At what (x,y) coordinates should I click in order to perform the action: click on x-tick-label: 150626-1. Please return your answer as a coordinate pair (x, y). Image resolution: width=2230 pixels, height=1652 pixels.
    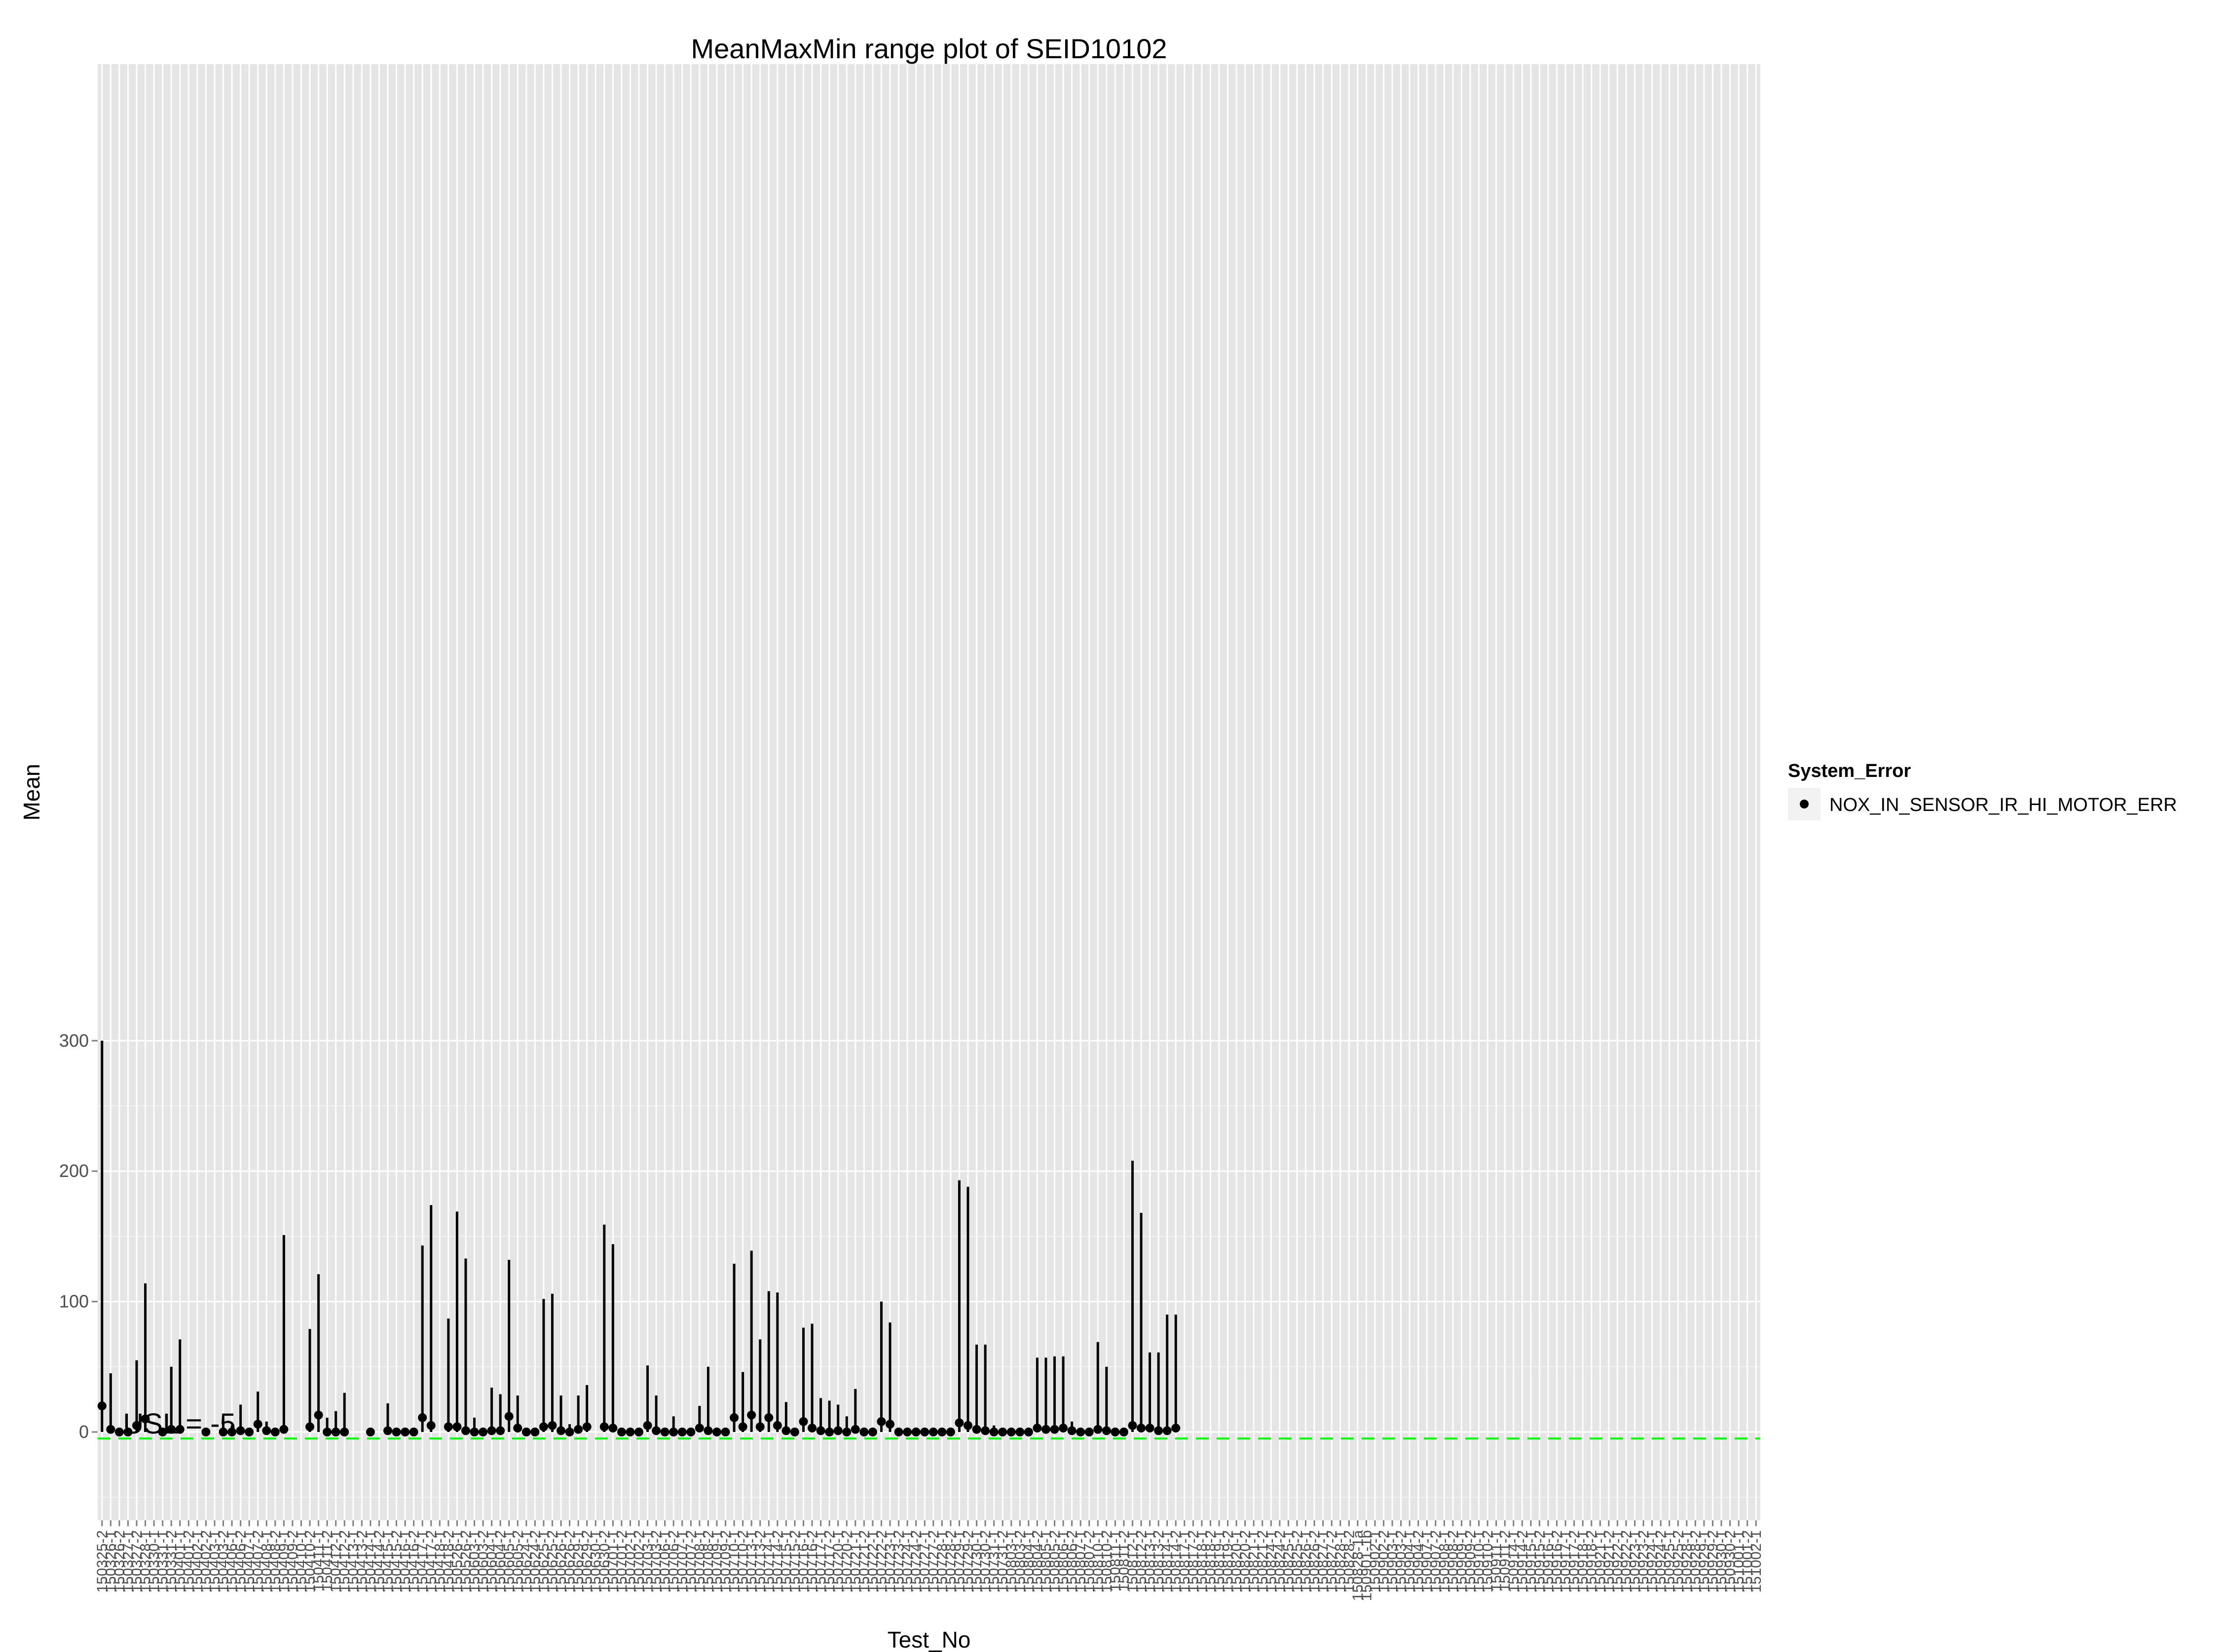
    Looking at the image, I should click on (561, 1561).